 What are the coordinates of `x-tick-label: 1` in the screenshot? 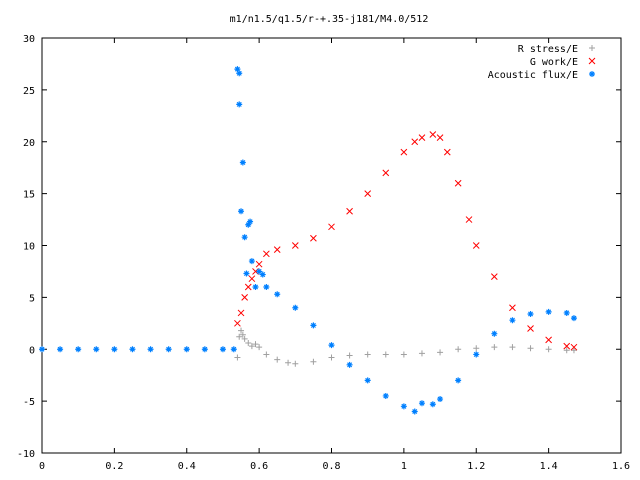 It's located at (404, 466).